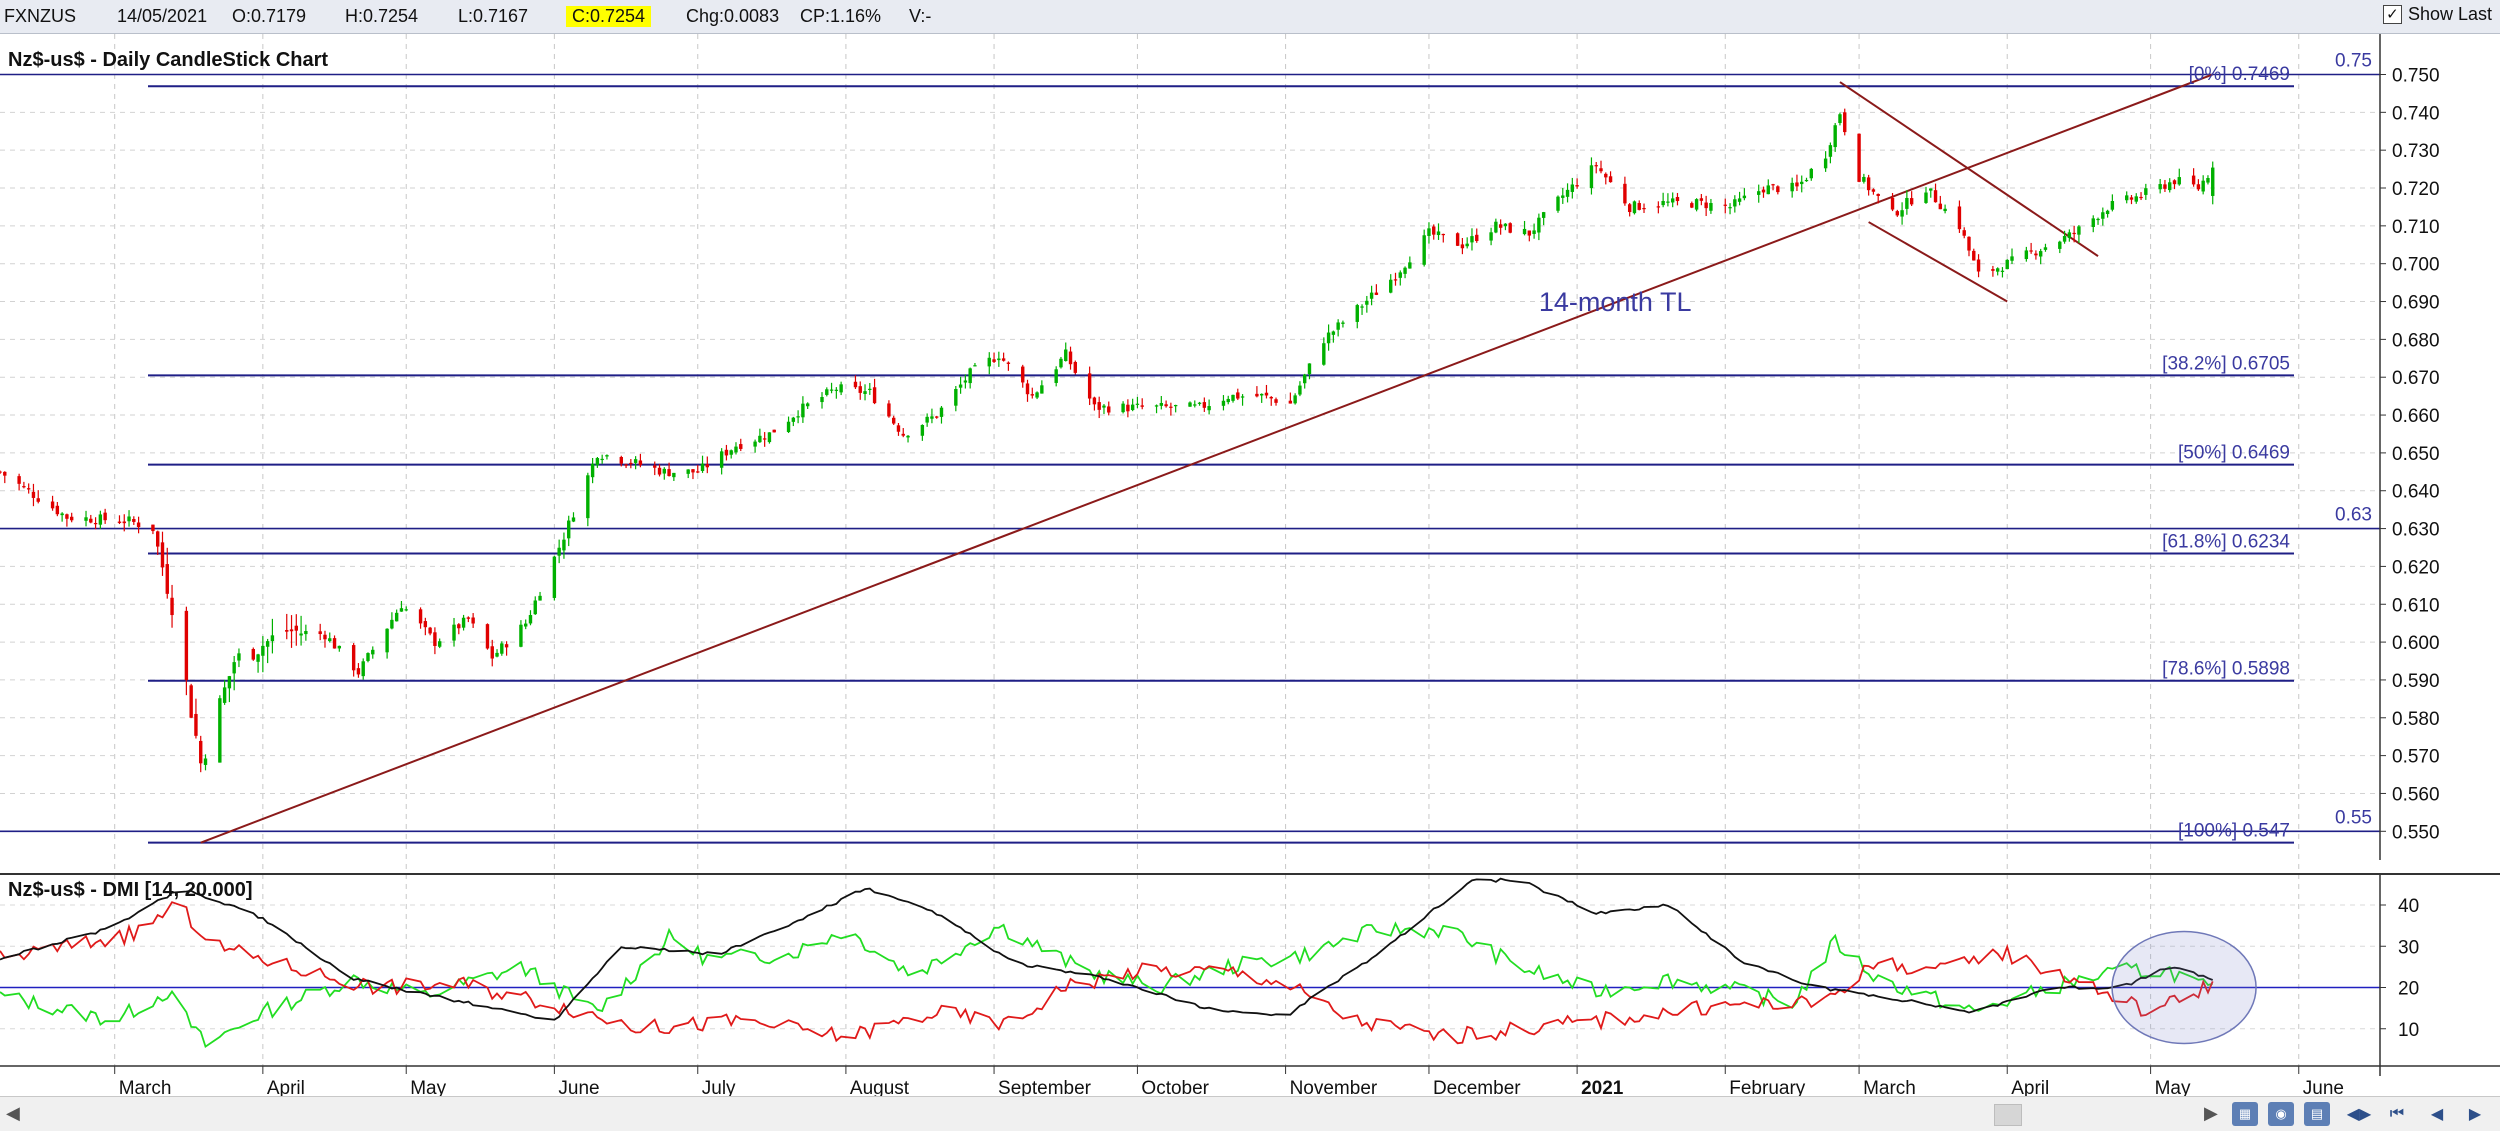 The image size is (2500, 1131). Describe the element at coordinates (2359, 1114) in the screenshot. I see `fit-icon: ◀▶` at that location.